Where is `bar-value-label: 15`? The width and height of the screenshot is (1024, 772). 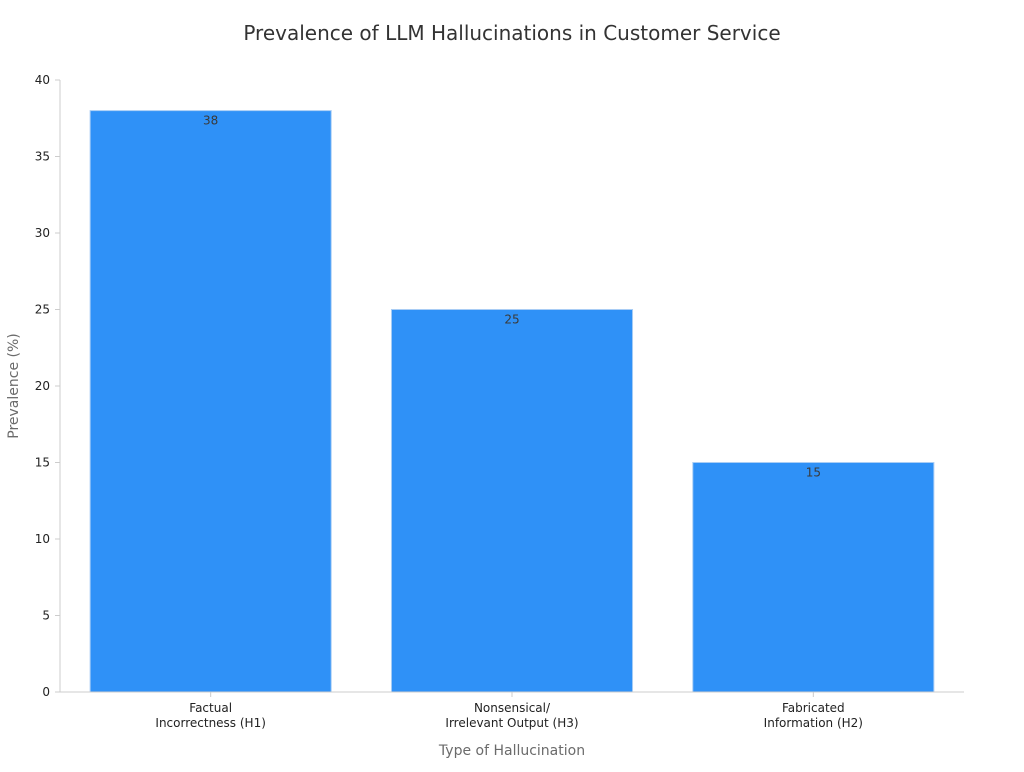 bar-value-label: 15 is located at coordinates (813, 473).